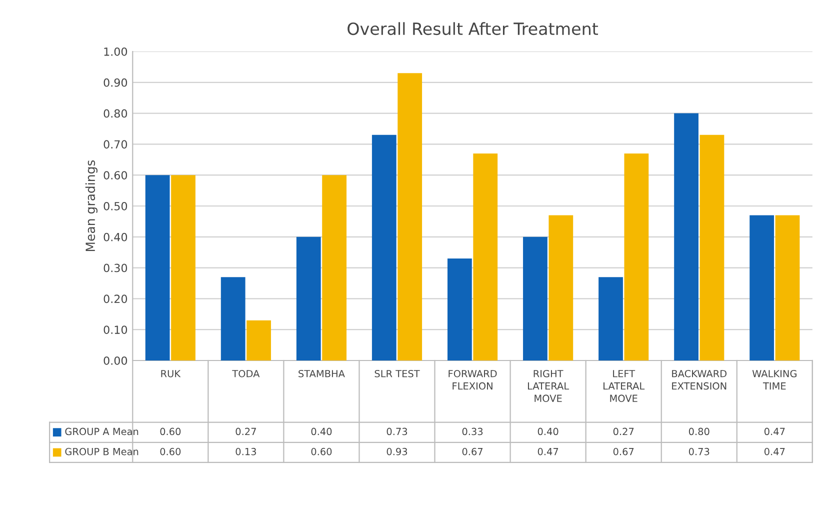  I want to click on y-tick-label: 0.50, so click(116, 206).